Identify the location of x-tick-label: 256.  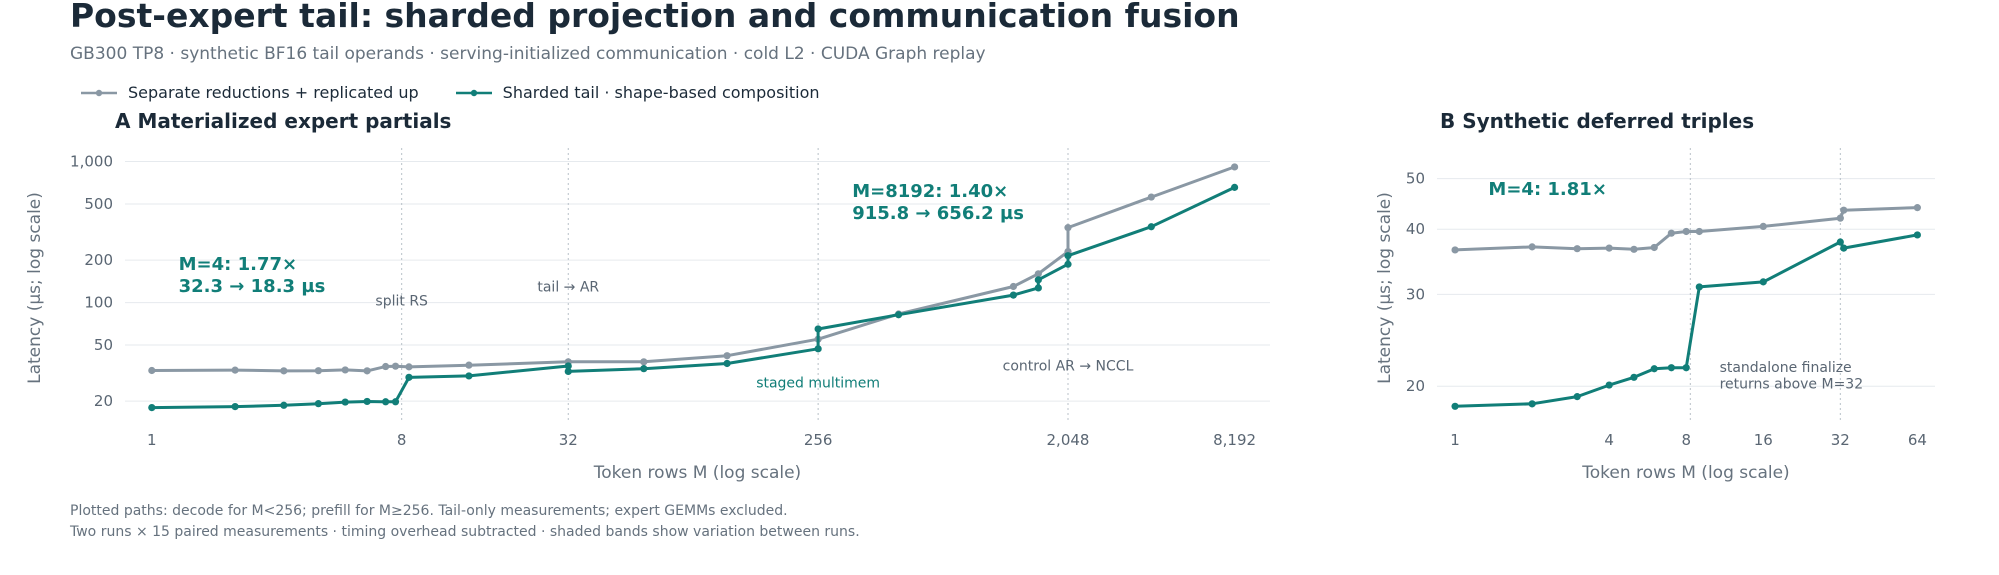
(818, 440).